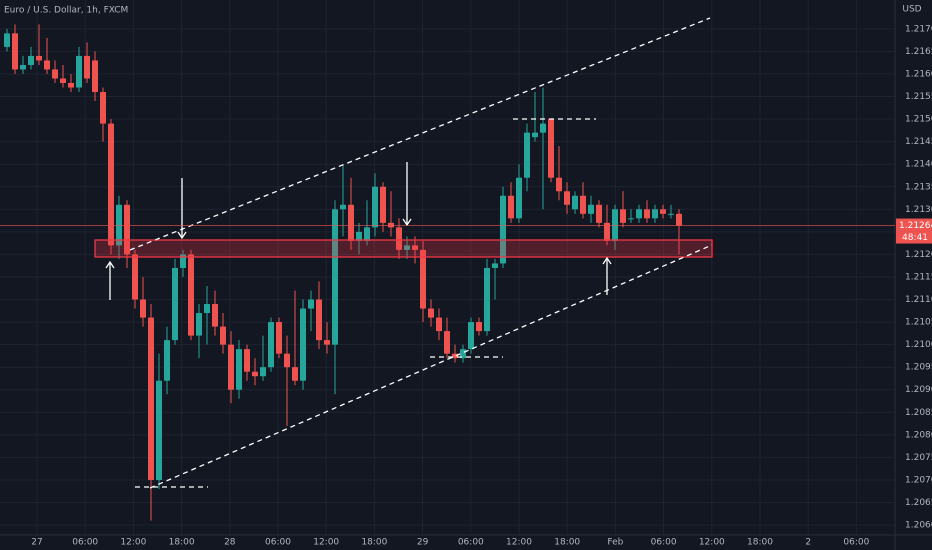 Image resolution: width=932 pixels, height=550 pixels. Describe the element at coordinates (918, 390) in the screenshot. I see `y-tick-label: 1.20900` at that location.